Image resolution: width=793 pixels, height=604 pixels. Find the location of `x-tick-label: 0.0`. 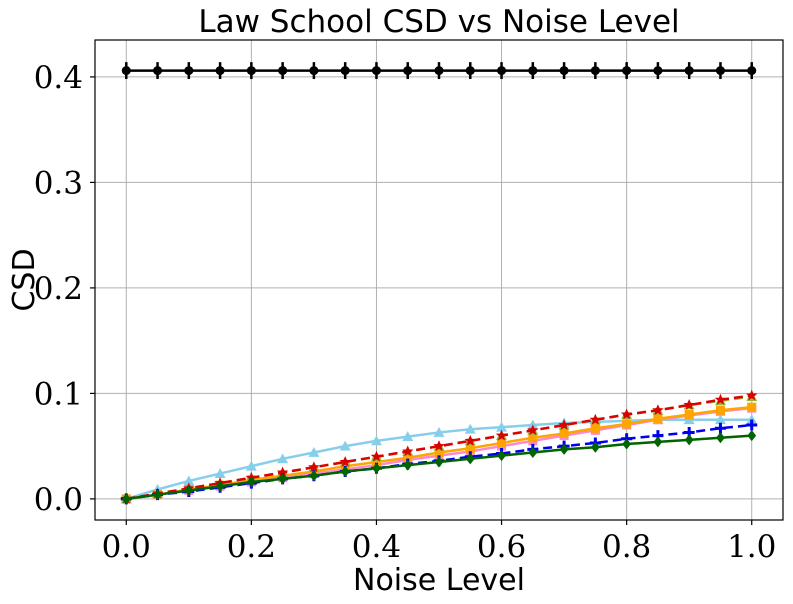

x-tick-label: 0.0 is located at coordinates (126, 547).